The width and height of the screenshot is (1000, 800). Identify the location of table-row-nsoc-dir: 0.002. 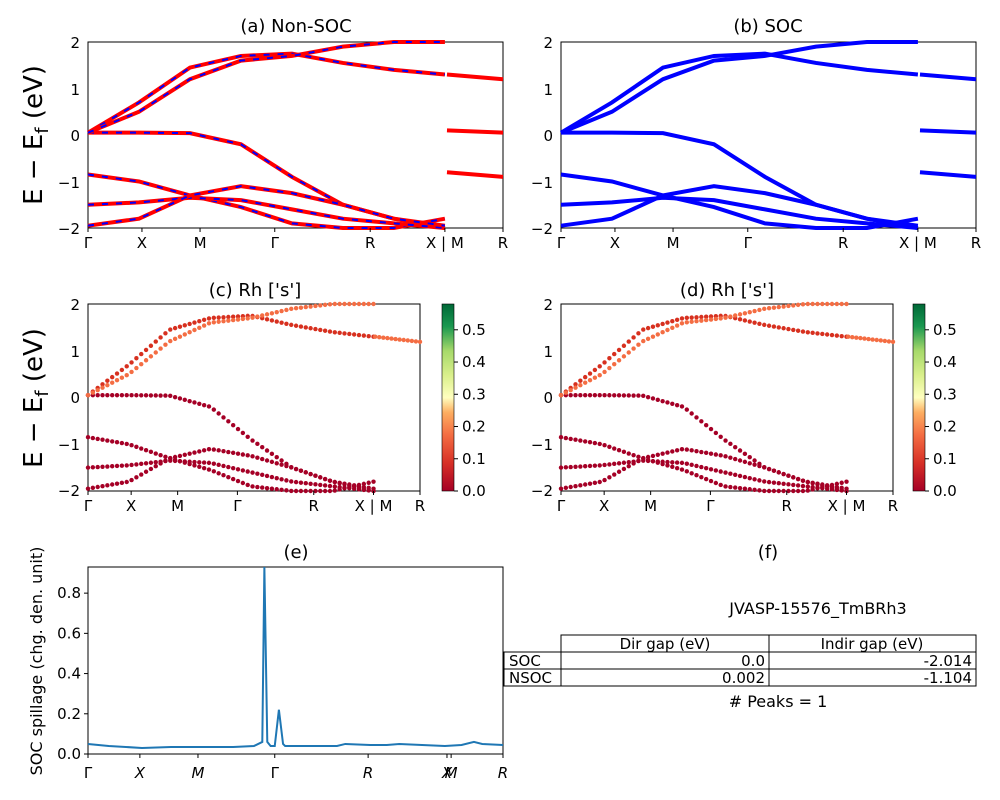
(743, 678).